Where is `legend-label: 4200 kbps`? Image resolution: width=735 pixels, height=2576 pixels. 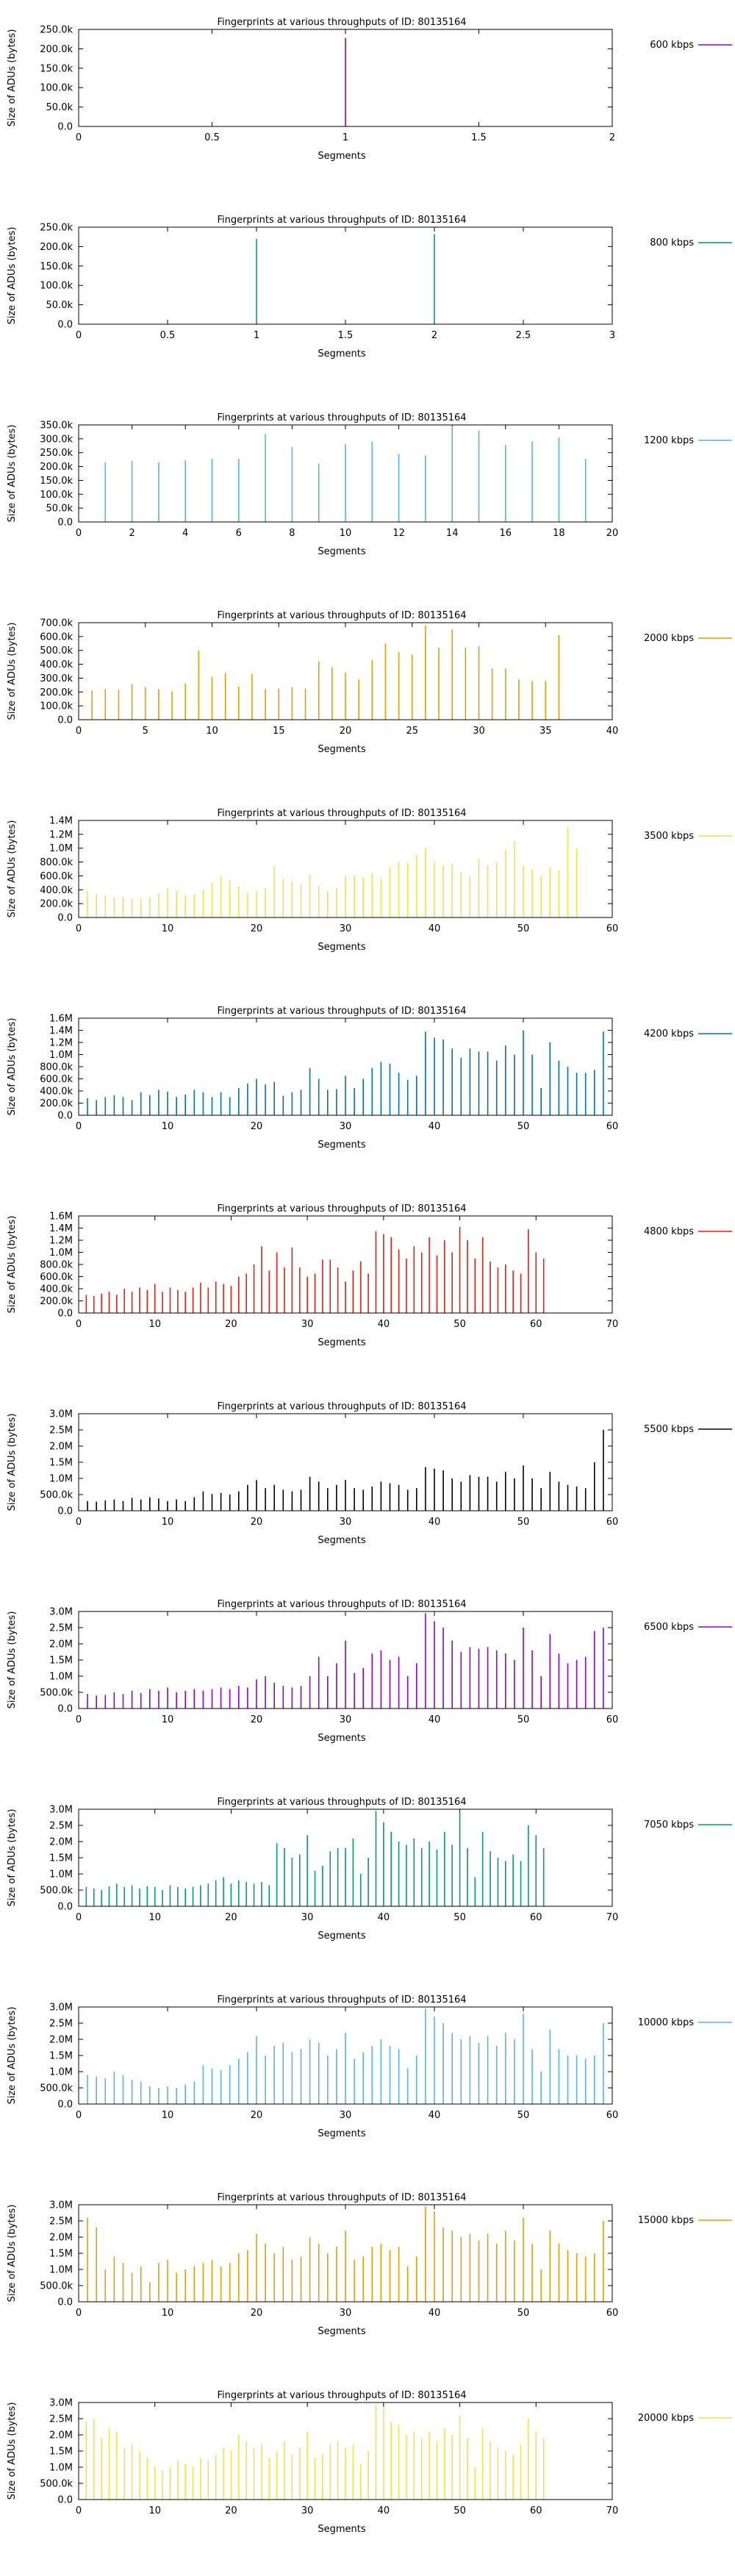
legend-label: 4200 kbps is located at coordinates (669, 1034).